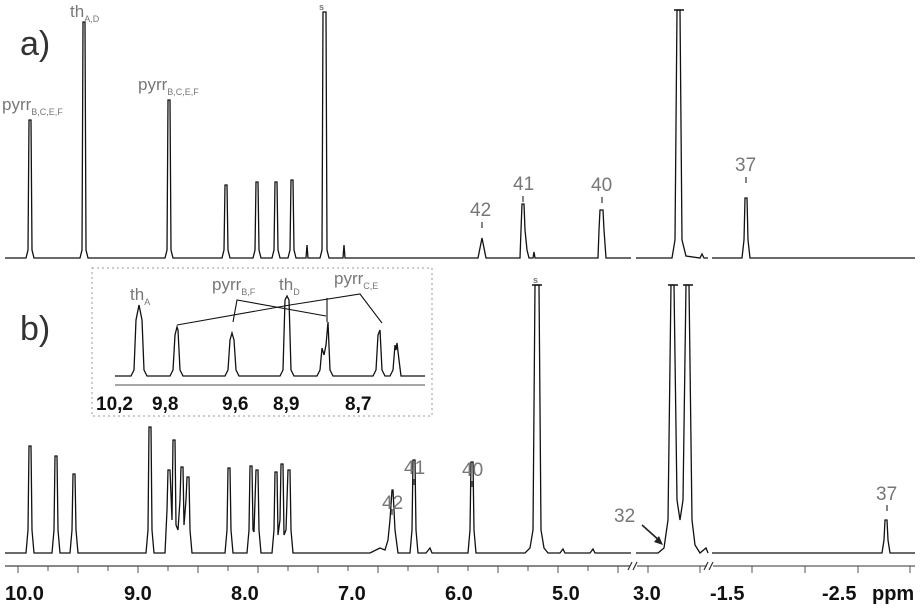 This screenshot has height=608, width=920. I want to click on annot-42-a: 42, so click(480, 210).